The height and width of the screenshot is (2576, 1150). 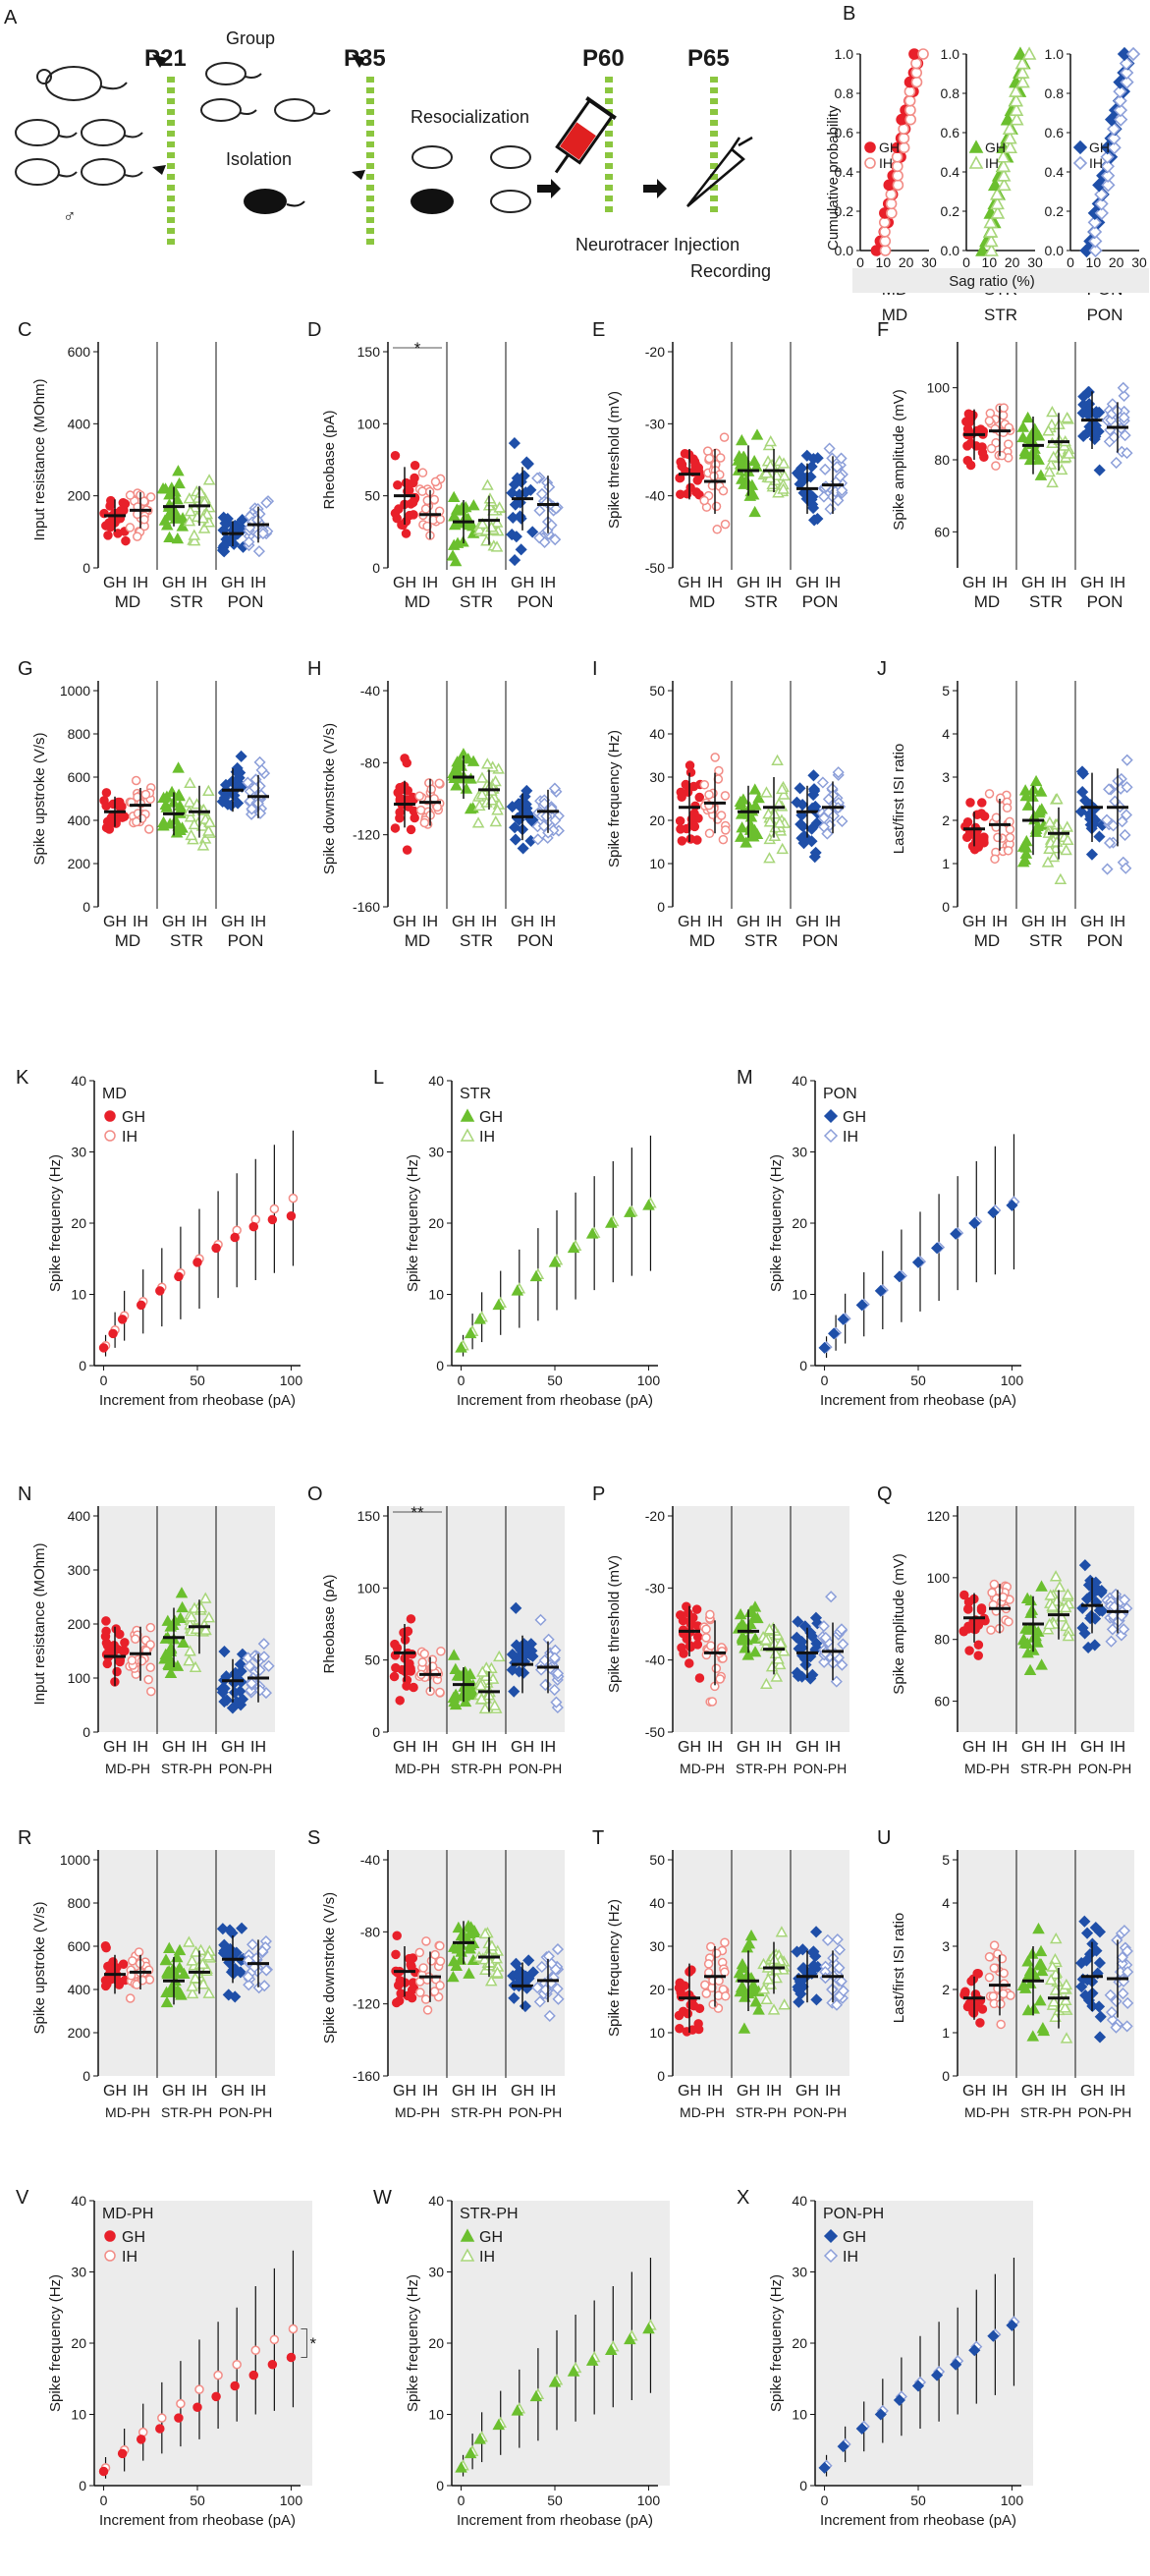 I want to click on axis-label-y: Rheobase (pA), so click(x=329, y=460).